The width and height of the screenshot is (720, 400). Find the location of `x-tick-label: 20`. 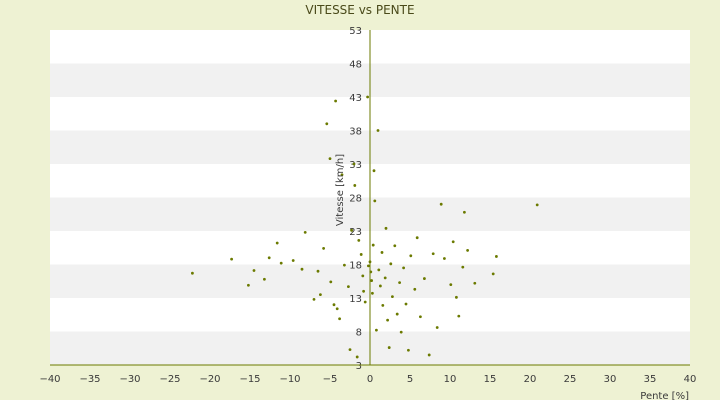

x-tick-label: 20 is located at coordinates (530, 379).